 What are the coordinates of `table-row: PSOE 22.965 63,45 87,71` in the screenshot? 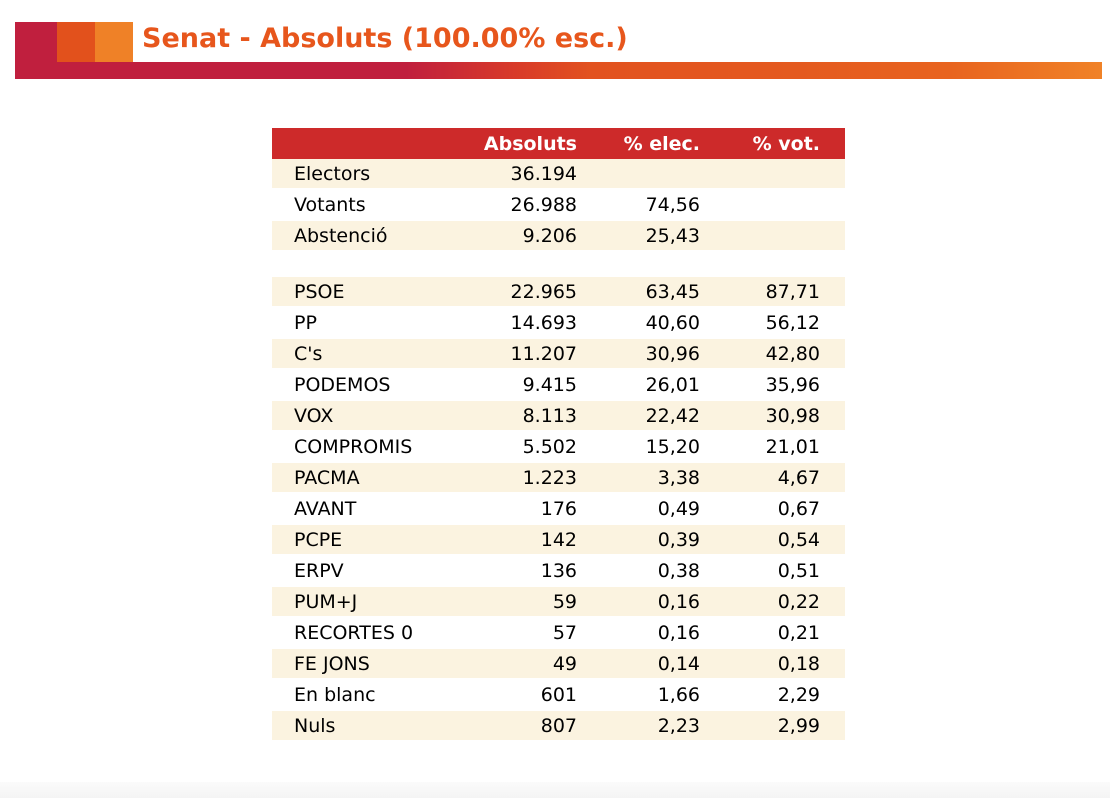 It's located at (558, 292).